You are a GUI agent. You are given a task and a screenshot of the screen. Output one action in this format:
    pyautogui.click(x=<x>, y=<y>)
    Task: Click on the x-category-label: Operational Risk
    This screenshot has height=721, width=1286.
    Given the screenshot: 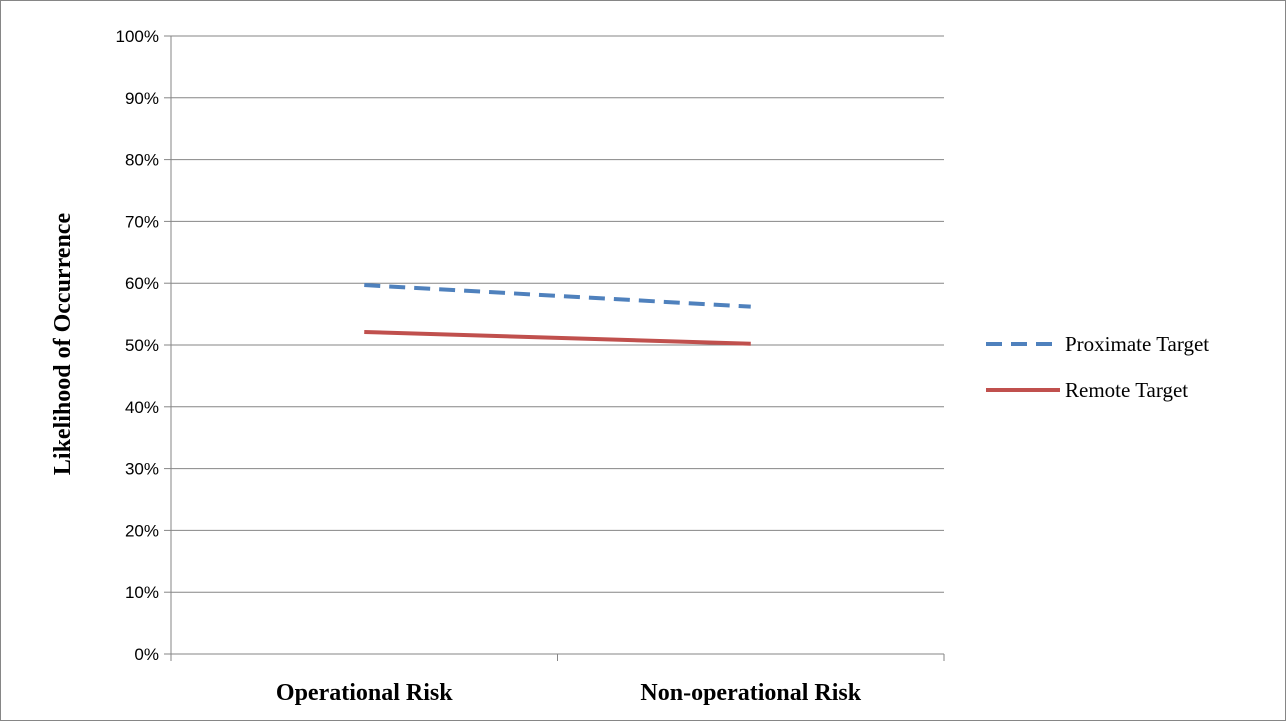 What is the action you would take?
    pyautogui.click(x=364, y=693)
    